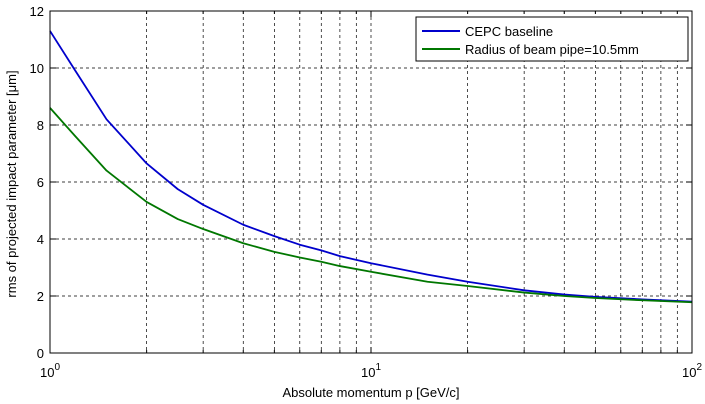 The height and width of the screenshot is (404, 705). What do you see at coordinates (509, 31) in the screenshot?
I see `legend-label-cepc-baseline: CEPC baseline` at bounding box center [509, 31].